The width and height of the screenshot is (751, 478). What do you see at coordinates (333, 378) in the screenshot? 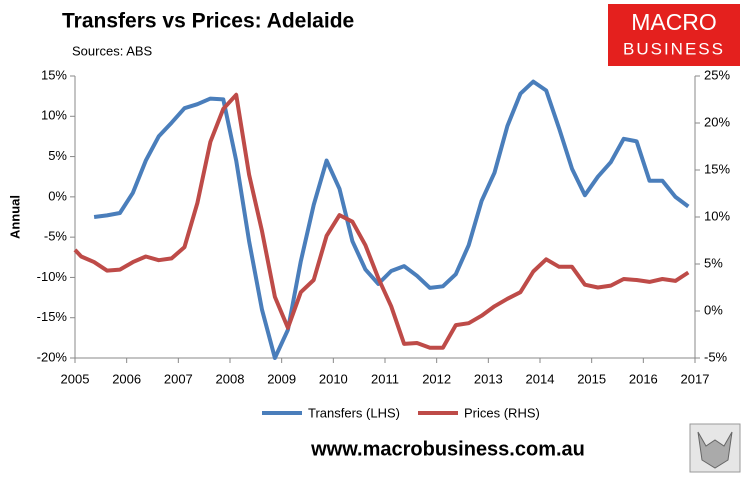
I see `x-tick-label: 2010` at bounding box center [333, 378].